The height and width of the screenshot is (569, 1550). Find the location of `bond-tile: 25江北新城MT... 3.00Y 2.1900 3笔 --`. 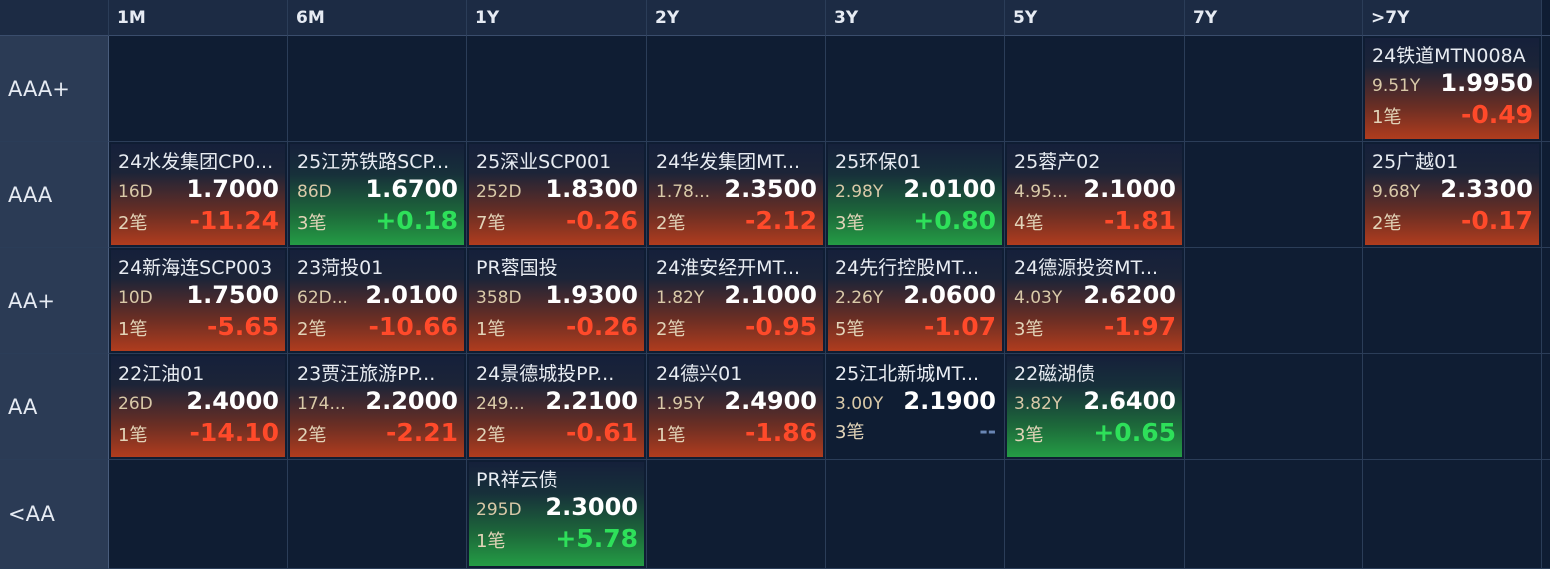

bond-tile: 25江北新城MT... 3.00Y 2.1900 3笔 -- is located at coordinates (915, 406).